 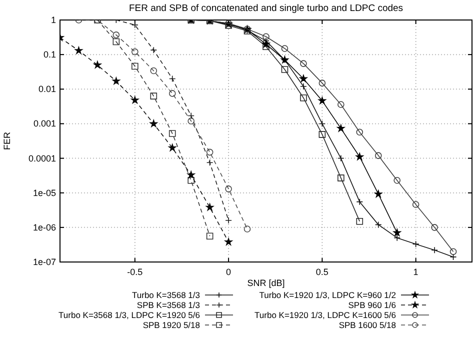 I want to click on x-tick-label: 0.5, so click(x=322, y=272).